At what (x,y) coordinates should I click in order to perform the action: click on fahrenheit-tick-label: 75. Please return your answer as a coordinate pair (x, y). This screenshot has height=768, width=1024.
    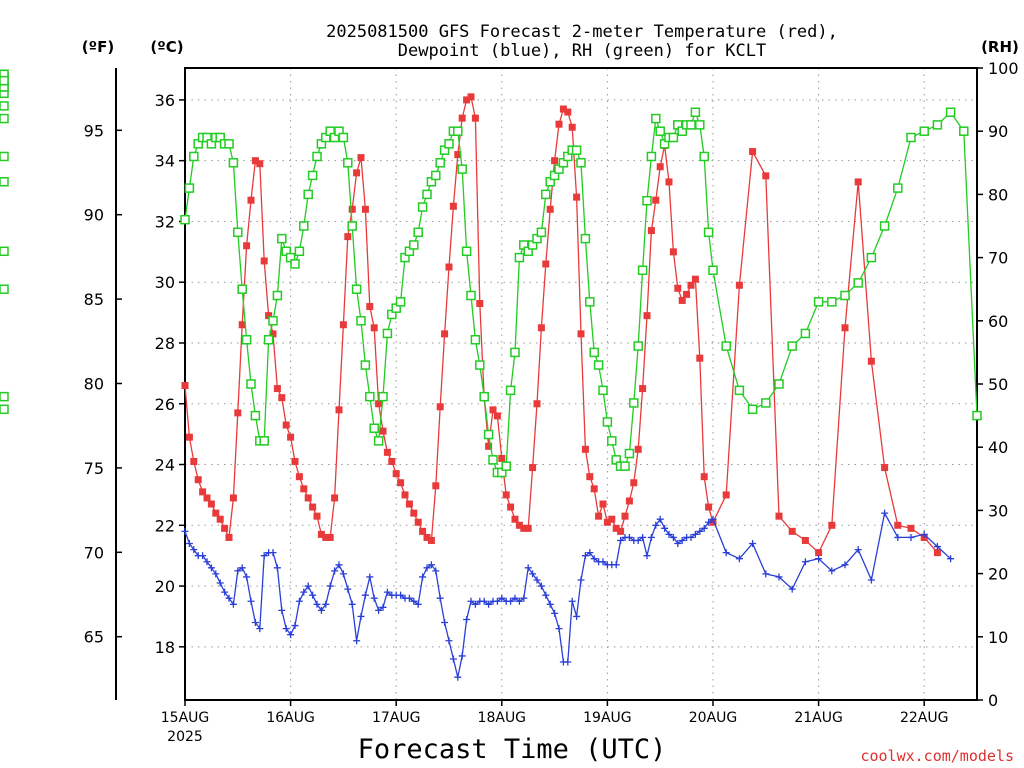
    Looking at the image, I should click on (94, 468).